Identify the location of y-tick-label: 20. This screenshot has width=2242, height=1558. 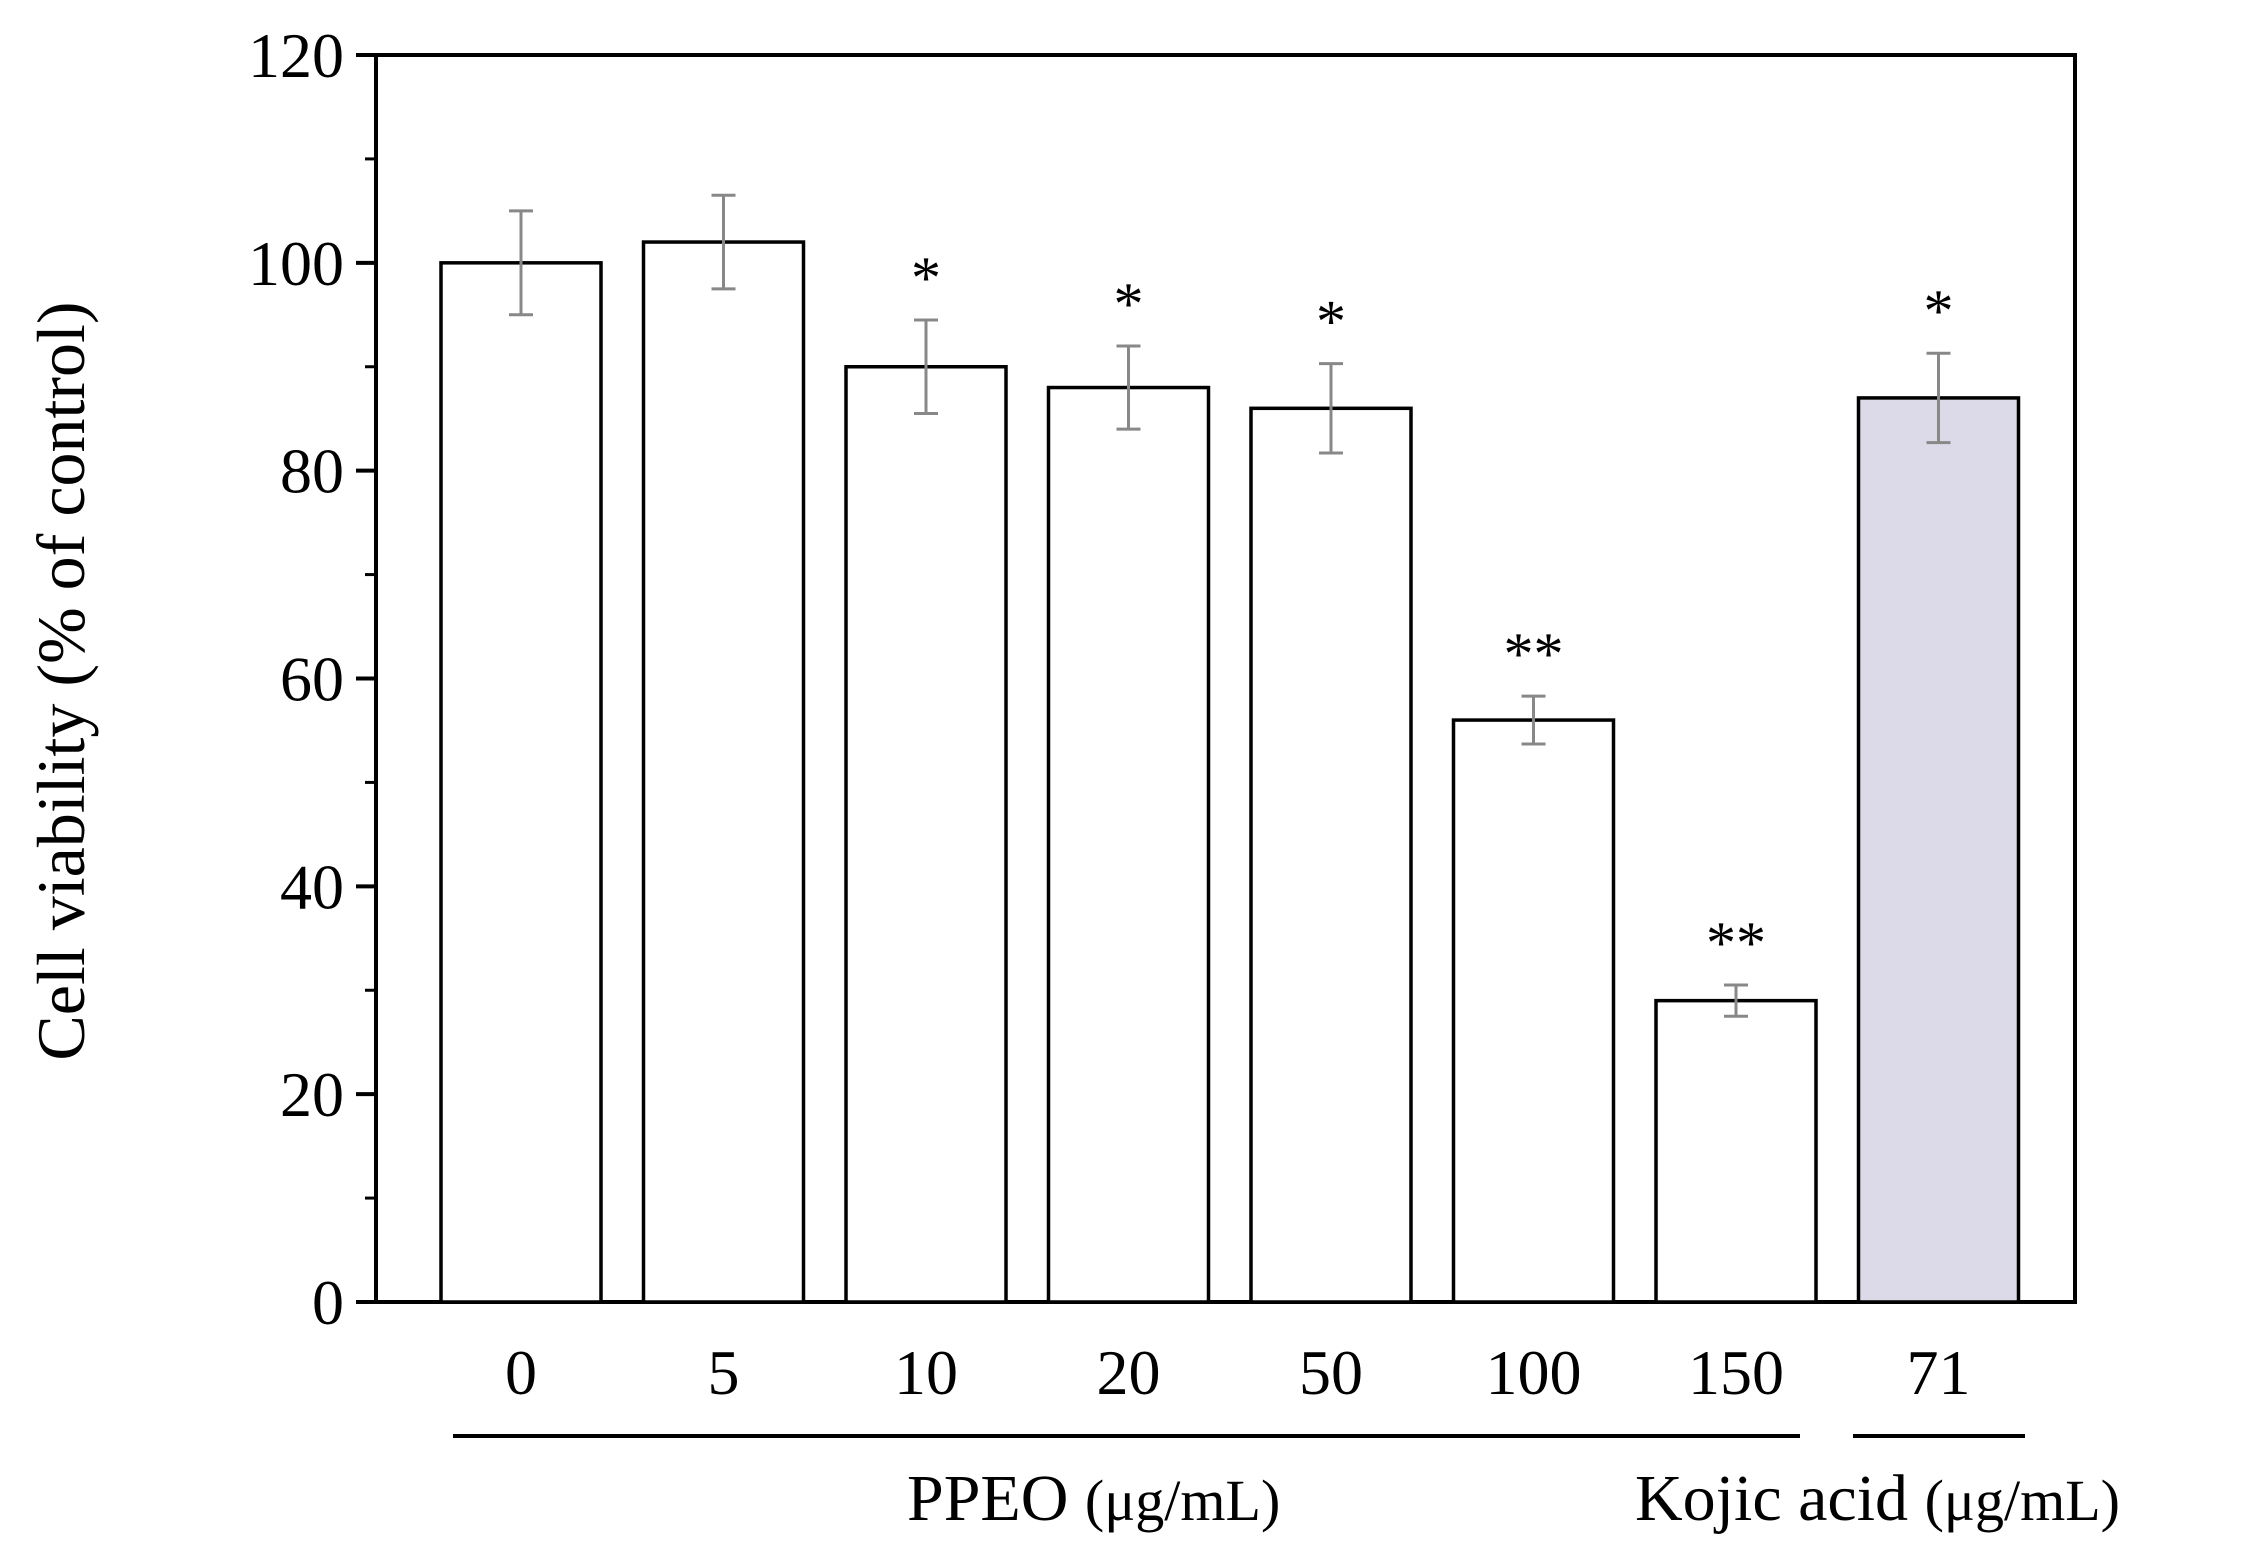
(312, 1094).